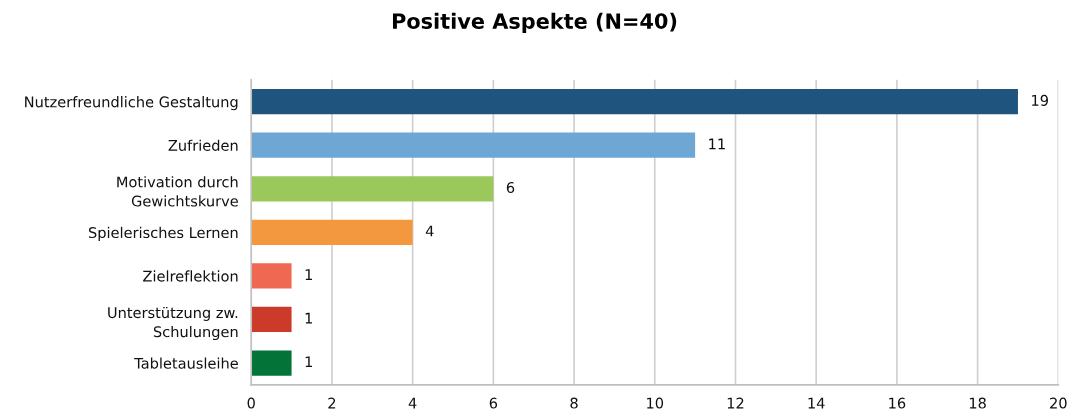 The height and width of the screenshot is (416, 1069). What do you see at coordinates (735, 403) in the screenshot?
I see `x-tick-label: 12` at bounding box center [735, 403].